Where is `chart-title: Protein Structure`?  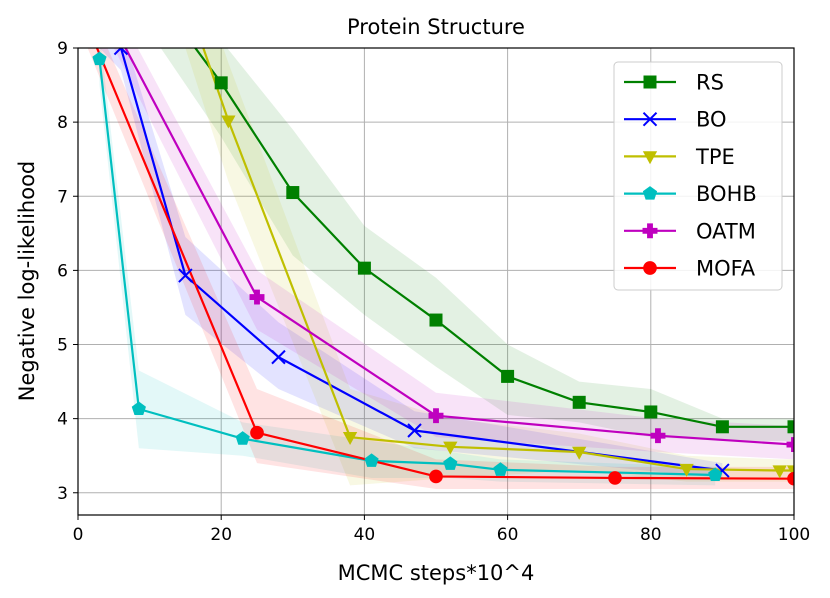 chart-title: Protein Structure is located at coordinates (436, 27).